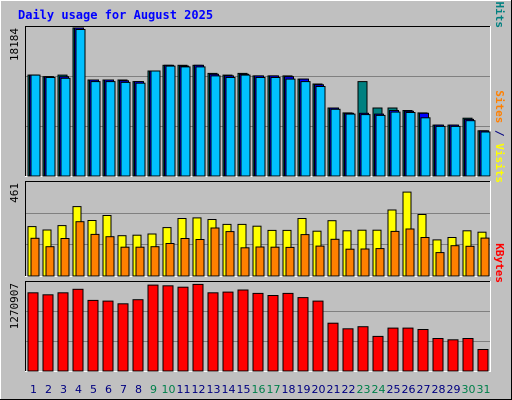 The image size is (512, 400). I want to click on day-label-26: 26, so click(409, 389).